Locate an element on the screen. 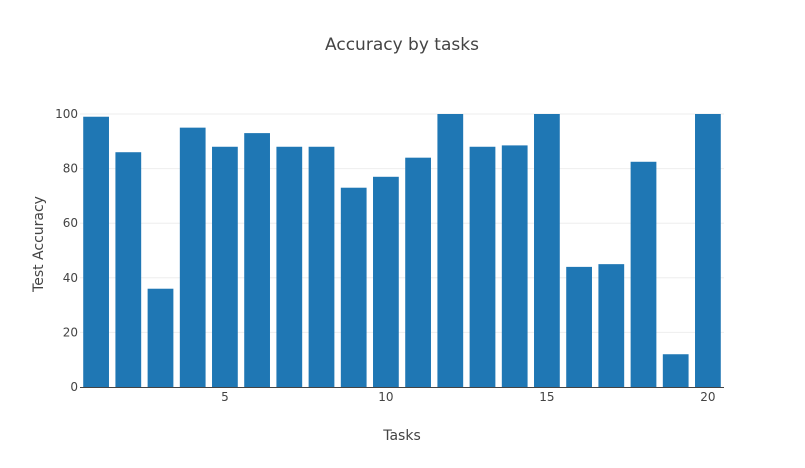 The width and height of the screenshot is (805, 468). y-tick-label-60: 60 is located at coordinates (70, 223).